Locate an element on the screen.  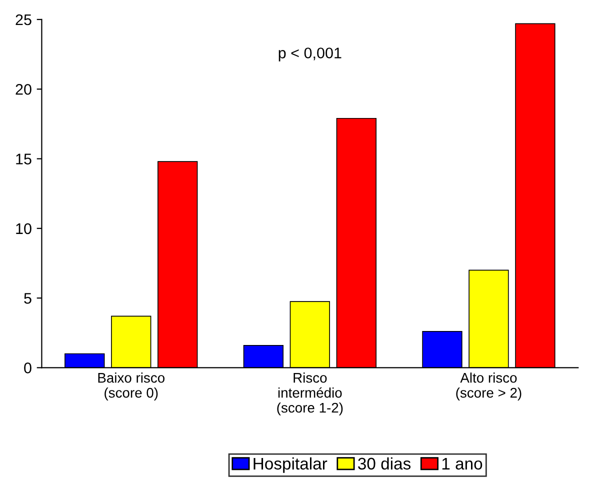
x-tick-label: Risco intermédio (score 1-2) is located at coordinates (310, 394).